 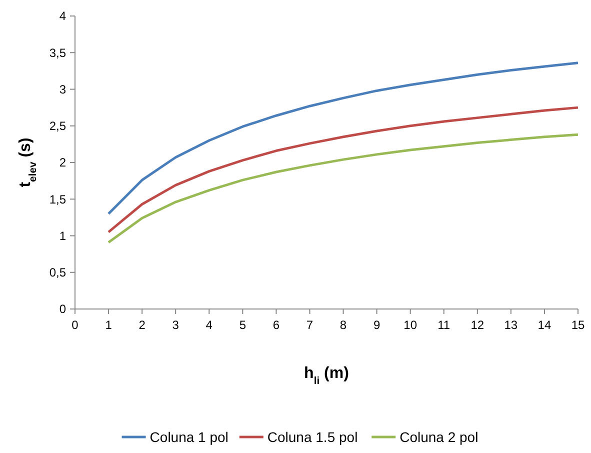 I want to click on x-tick-label: 5, so click(x=242, y=325).